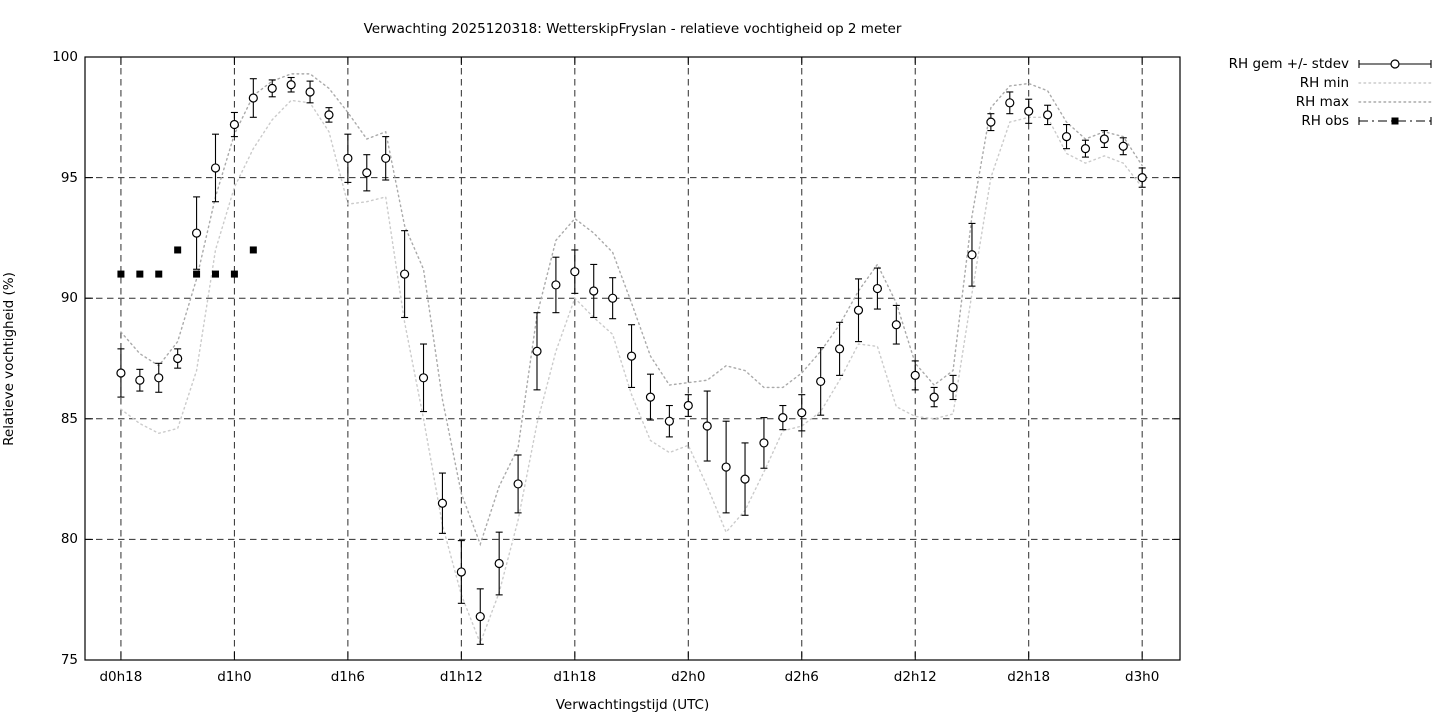 The image size is (1440, 720). Describe the element at coordinates (121, 677) in the screenshot. I see `x-tick-label: d0h18` at that location.